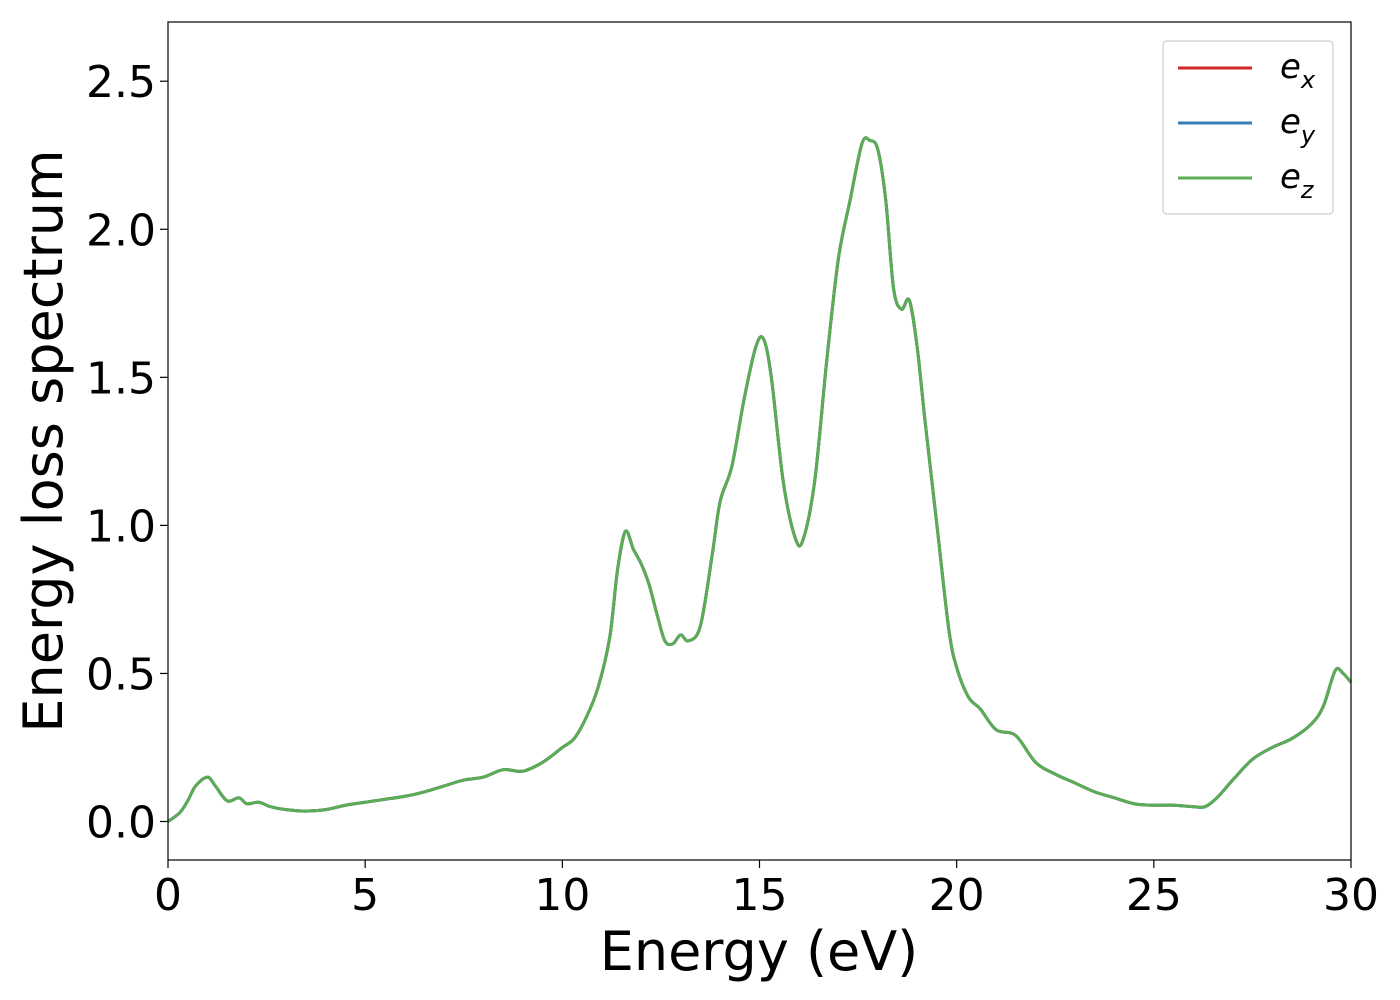 The image size is (1400, 1000). Describe the element at coordinates (1351, 895) in the screenshot. I see `x-tick-label: 30` at that location.